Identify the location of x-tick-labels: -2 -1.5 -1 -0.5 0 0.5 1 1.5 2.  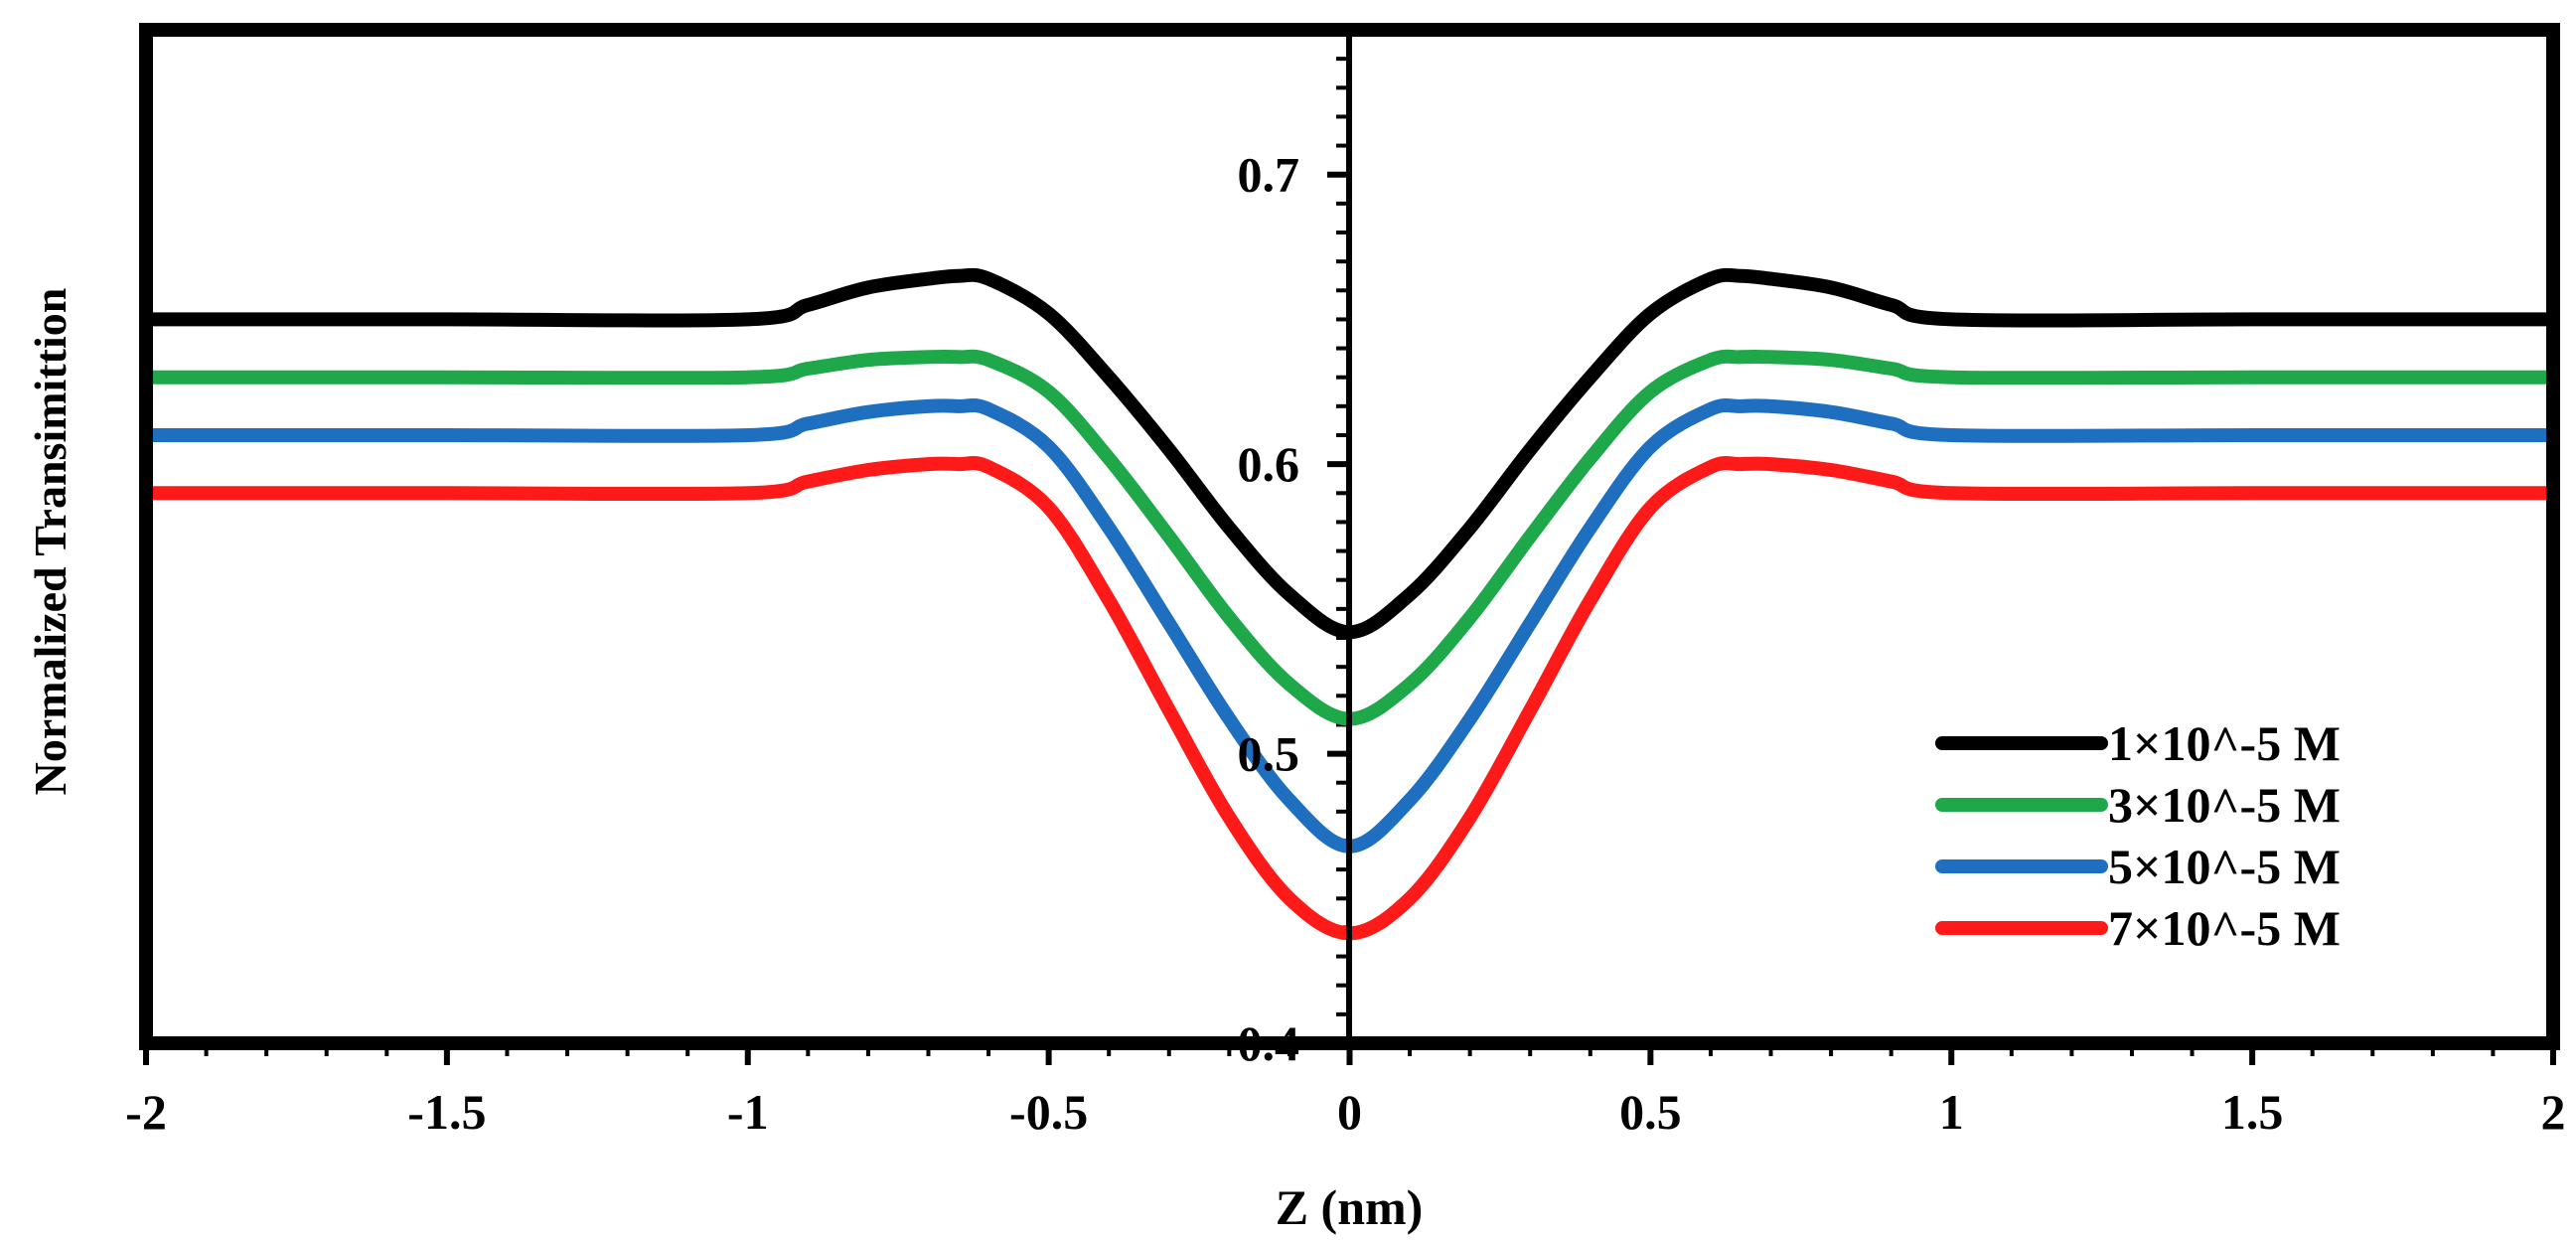
(1345, 1112).